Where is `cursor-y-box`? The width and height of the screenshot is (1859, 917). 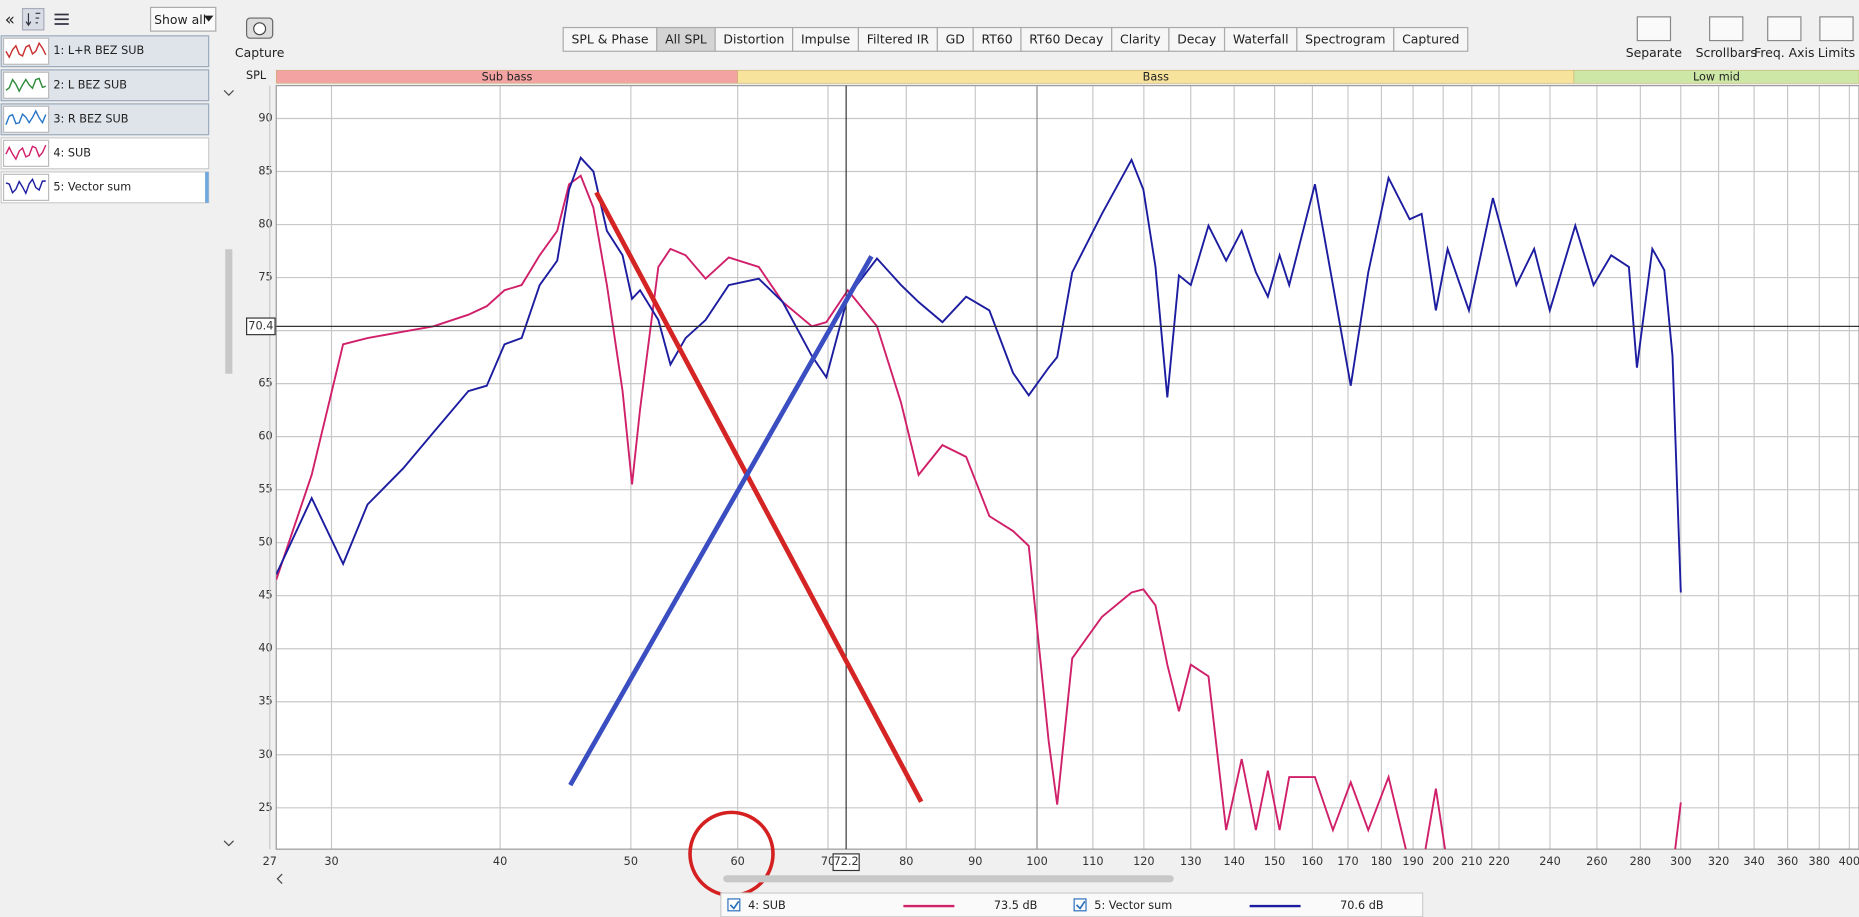
cursor-y-box is located at coordinates (261, 326).